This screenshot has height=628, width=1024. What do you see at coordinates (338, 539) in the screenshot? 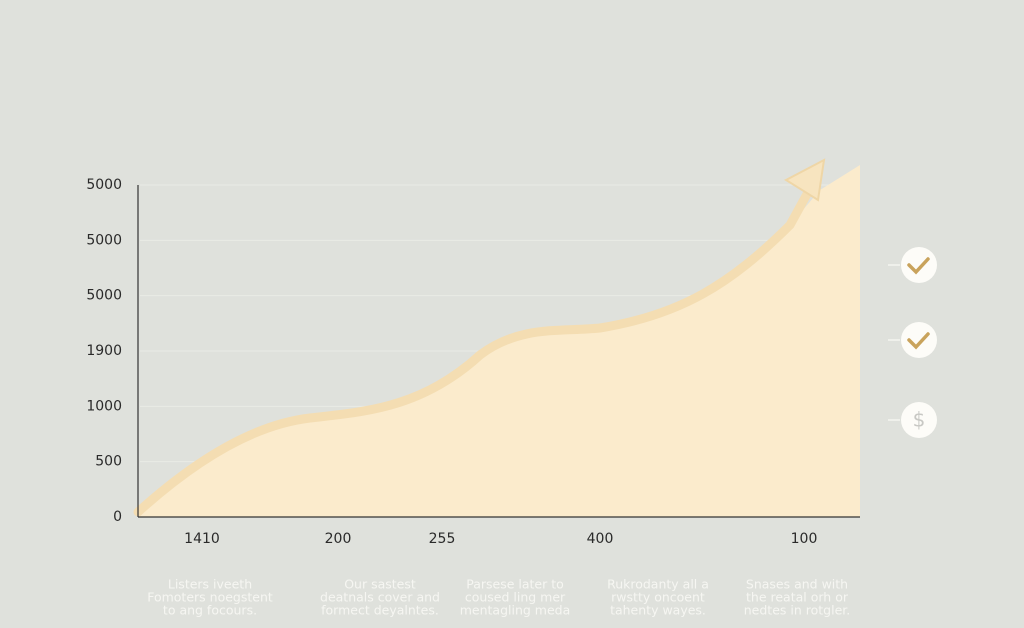
I see `x-tick-label: 200` at bounding box center [338, 539].